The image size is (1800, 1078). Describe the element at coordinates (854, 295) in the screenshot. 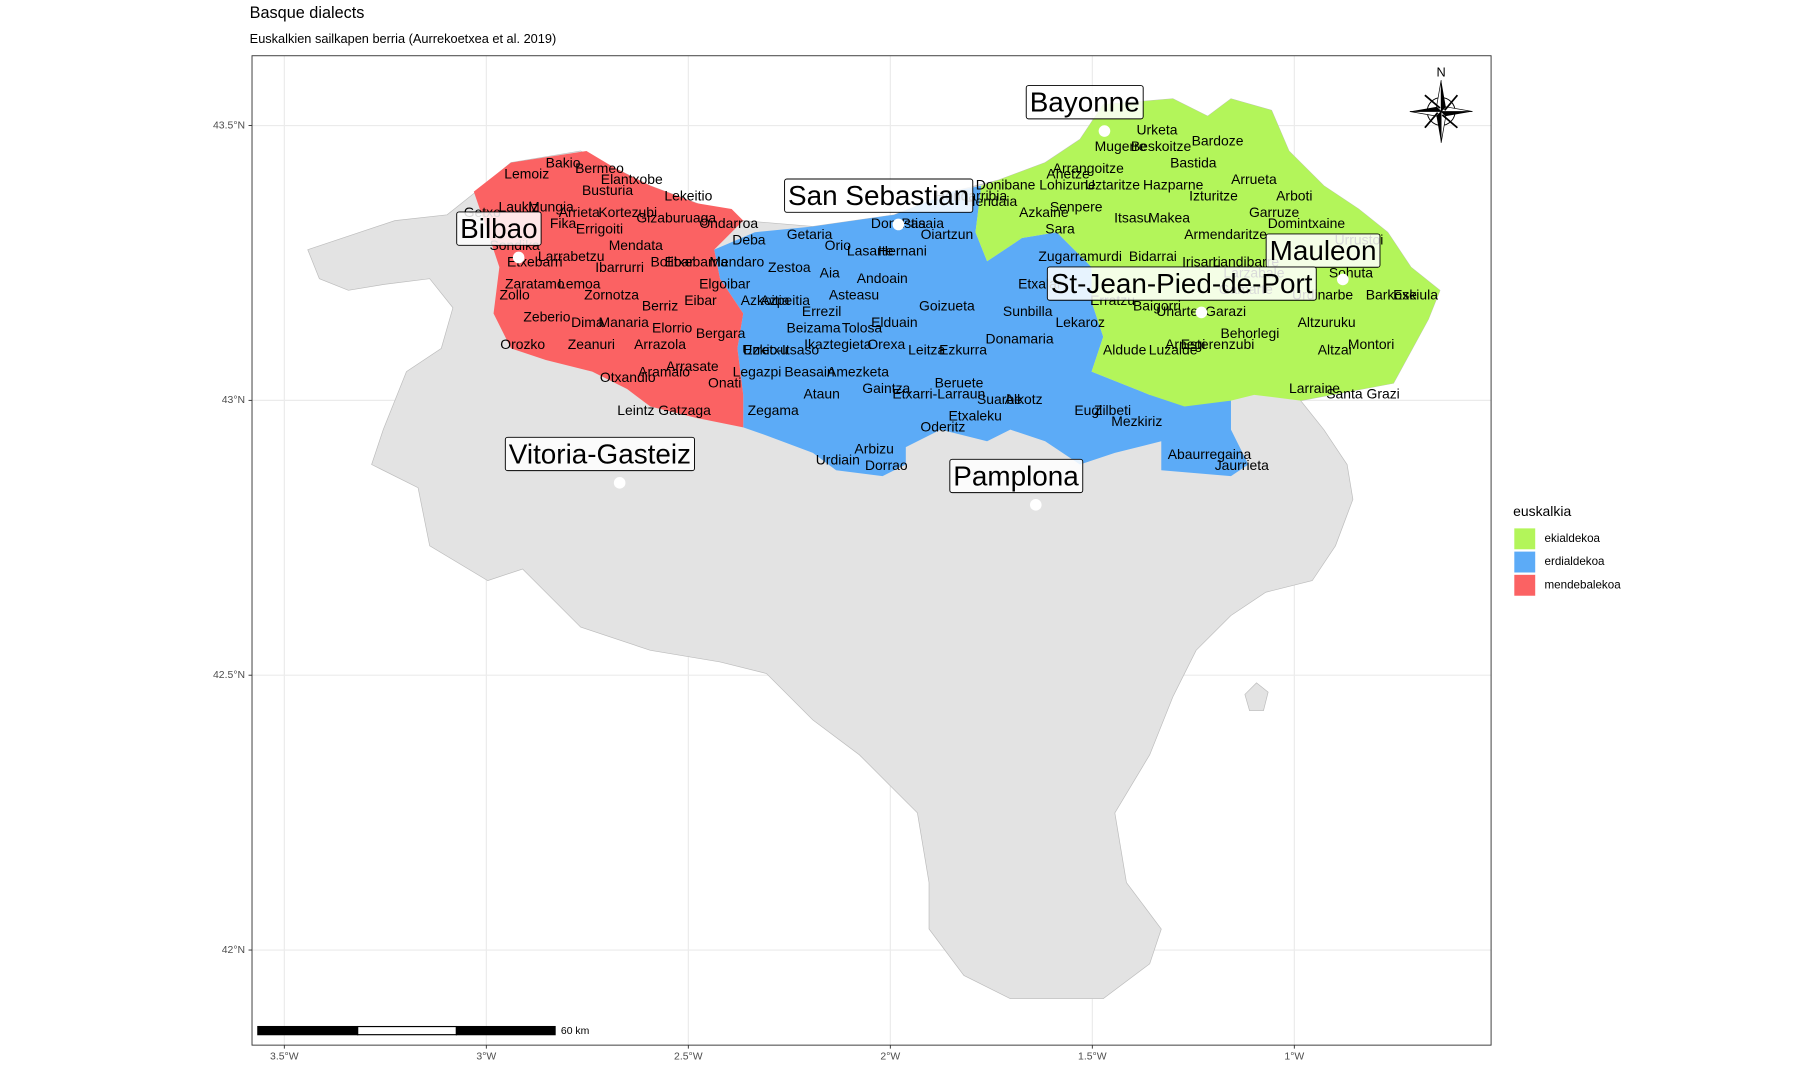

I see `place-label: Asteasu` at that location.